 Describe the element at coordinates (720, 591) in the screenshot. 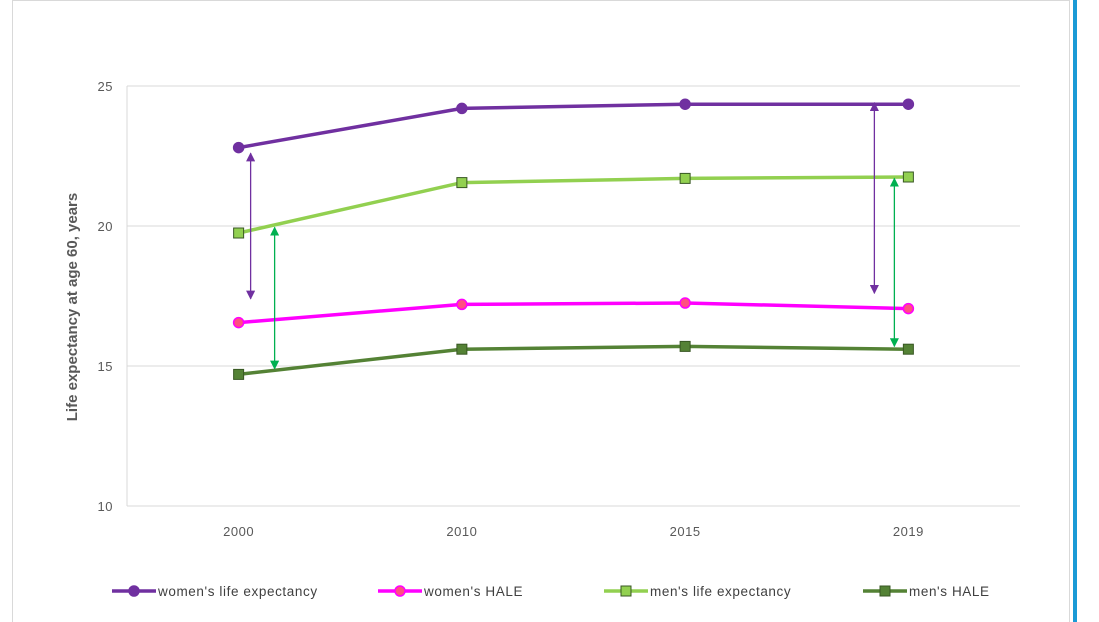

I see `legend-label: men's life expectancy` at that location.